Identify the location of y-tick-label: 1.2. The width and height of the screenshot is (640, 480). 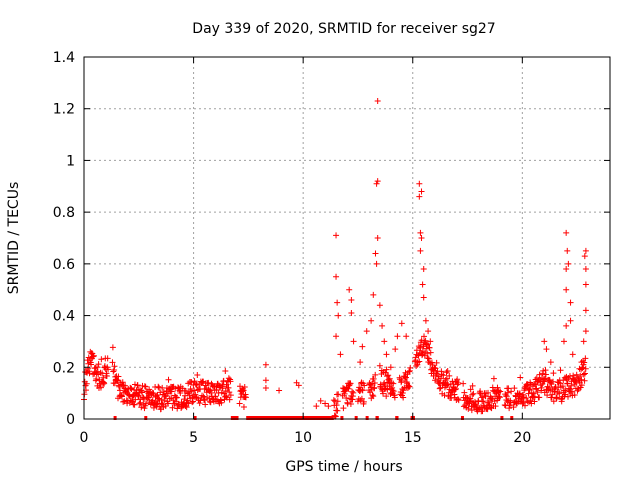
(64, 110).